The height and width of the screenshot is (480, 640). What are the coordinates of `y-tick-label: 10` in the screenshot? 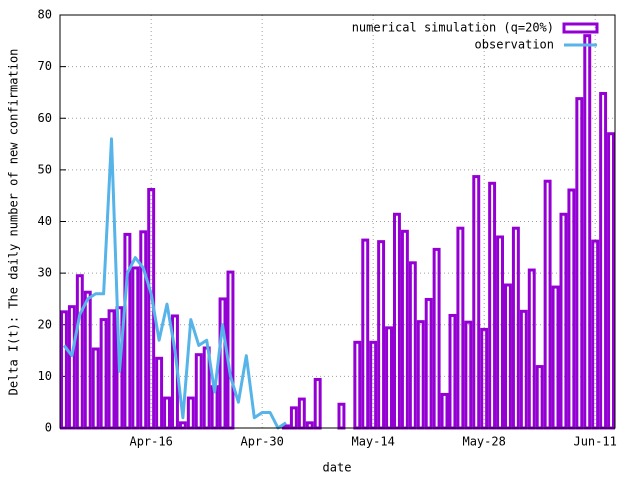 It's located at (45, 376).